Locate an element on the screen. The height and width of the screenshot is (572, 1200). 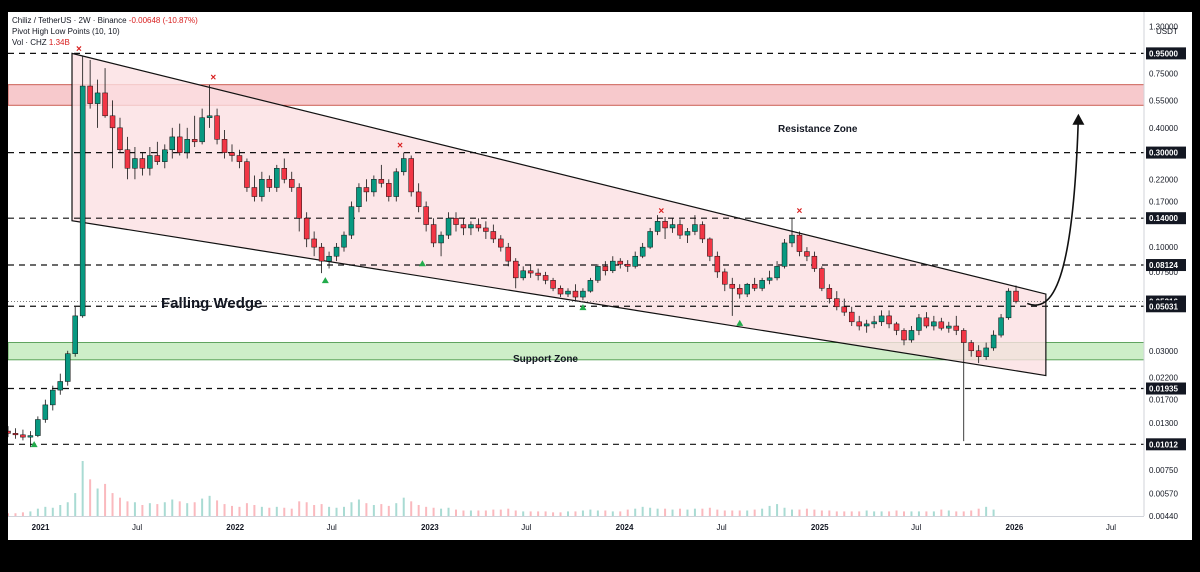
price-tick-label: 0.10000 is located at coordinates (1163, 247).